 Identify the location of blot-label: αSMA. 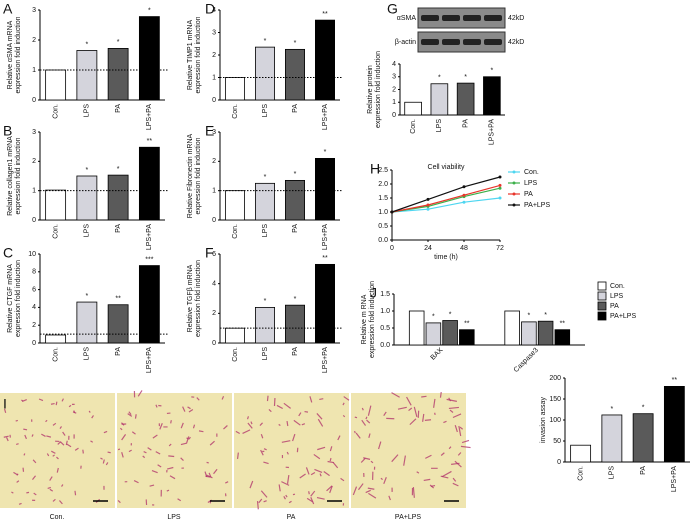
(407, 18).